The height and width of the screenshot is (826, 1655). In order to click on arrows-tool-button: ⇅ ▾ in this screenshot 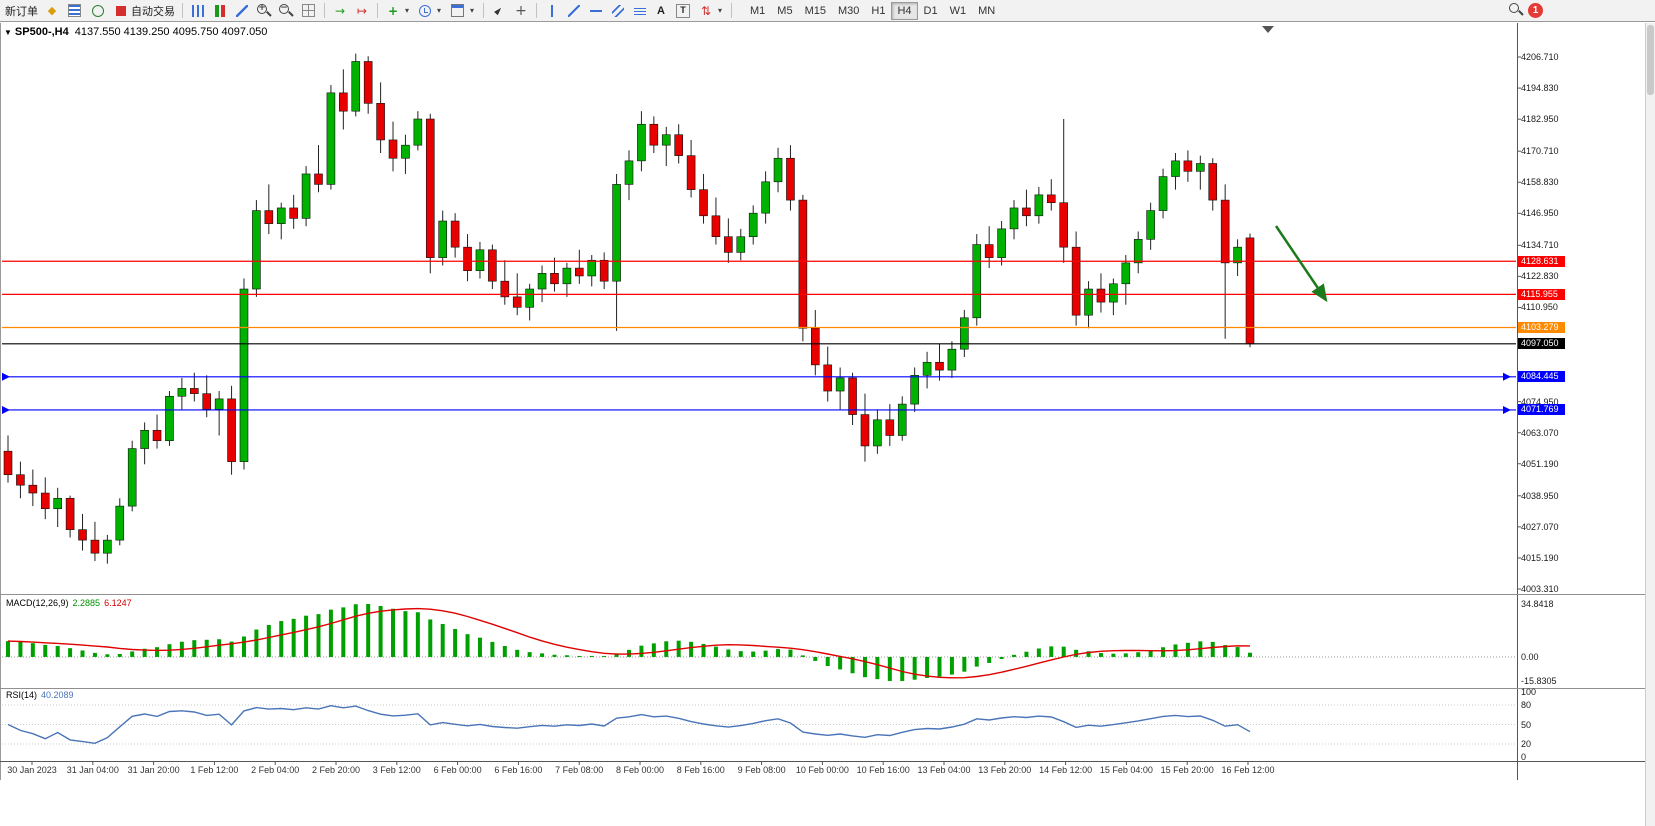, I will do `click(711, 11)`.